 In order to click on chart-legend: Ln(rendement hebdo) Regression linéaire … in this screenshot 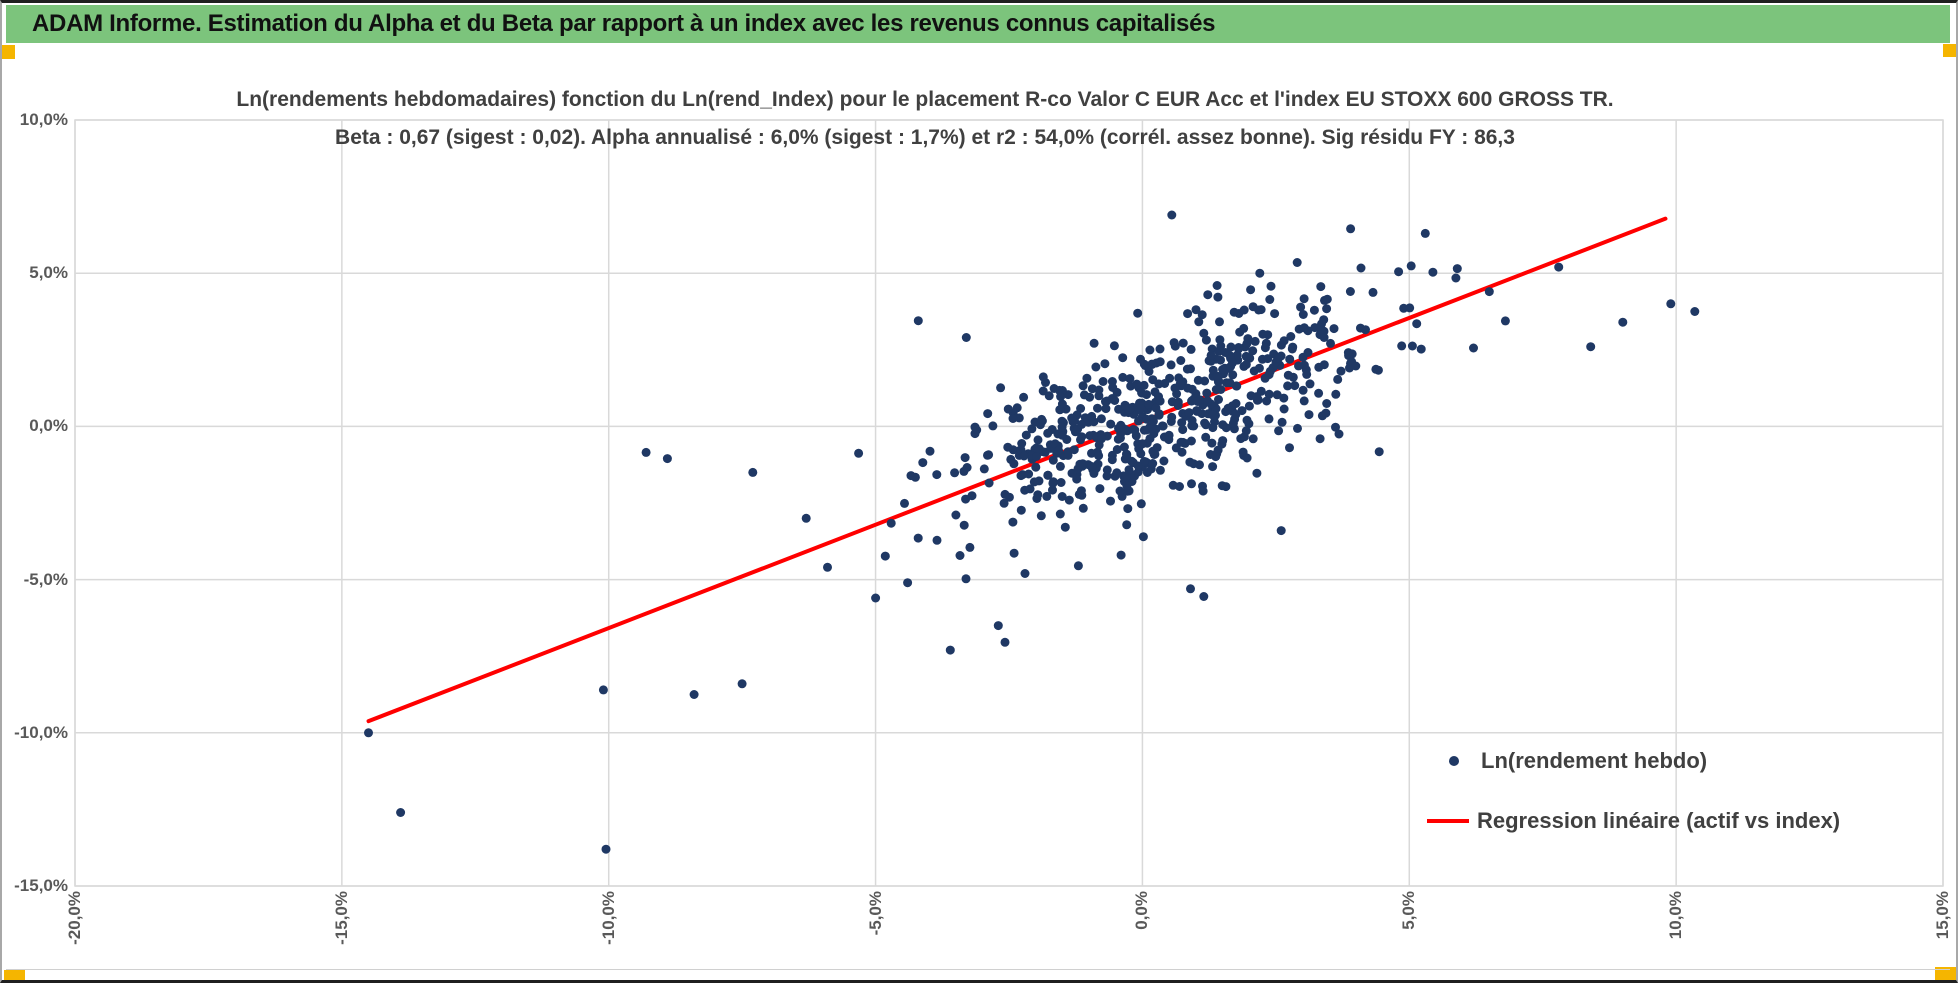, I will do `click(1686, 791)`.